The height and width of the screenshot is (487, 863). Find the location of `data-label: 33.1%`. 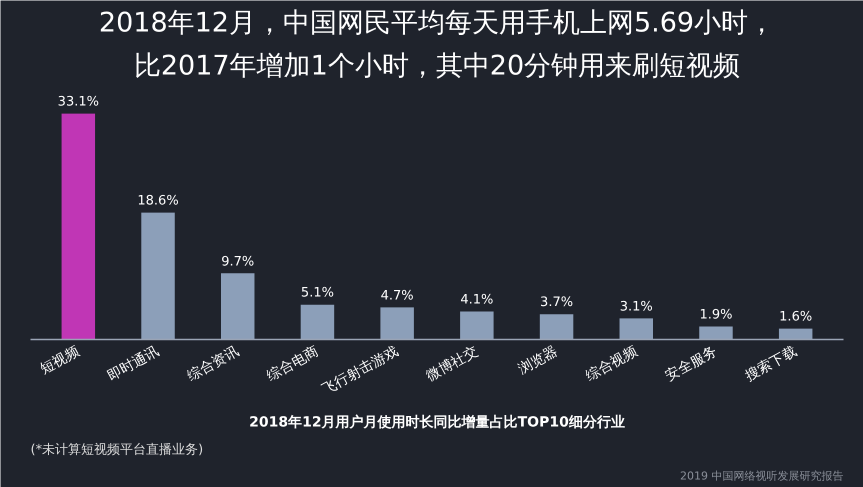

data-label: 33.1% is located at coordinates (78, 102).